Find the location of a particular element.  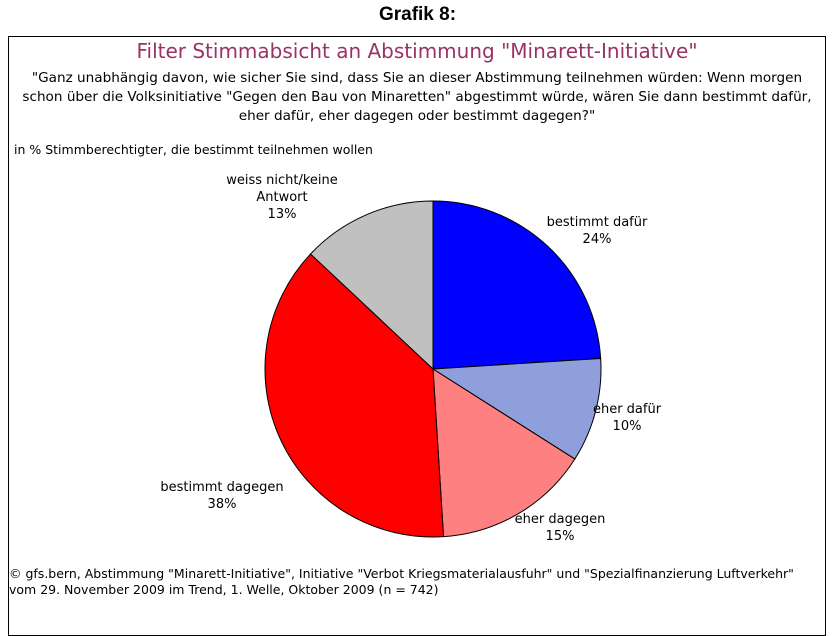

slice-label: eher dafür 10% is located at coordinates (627, 418).